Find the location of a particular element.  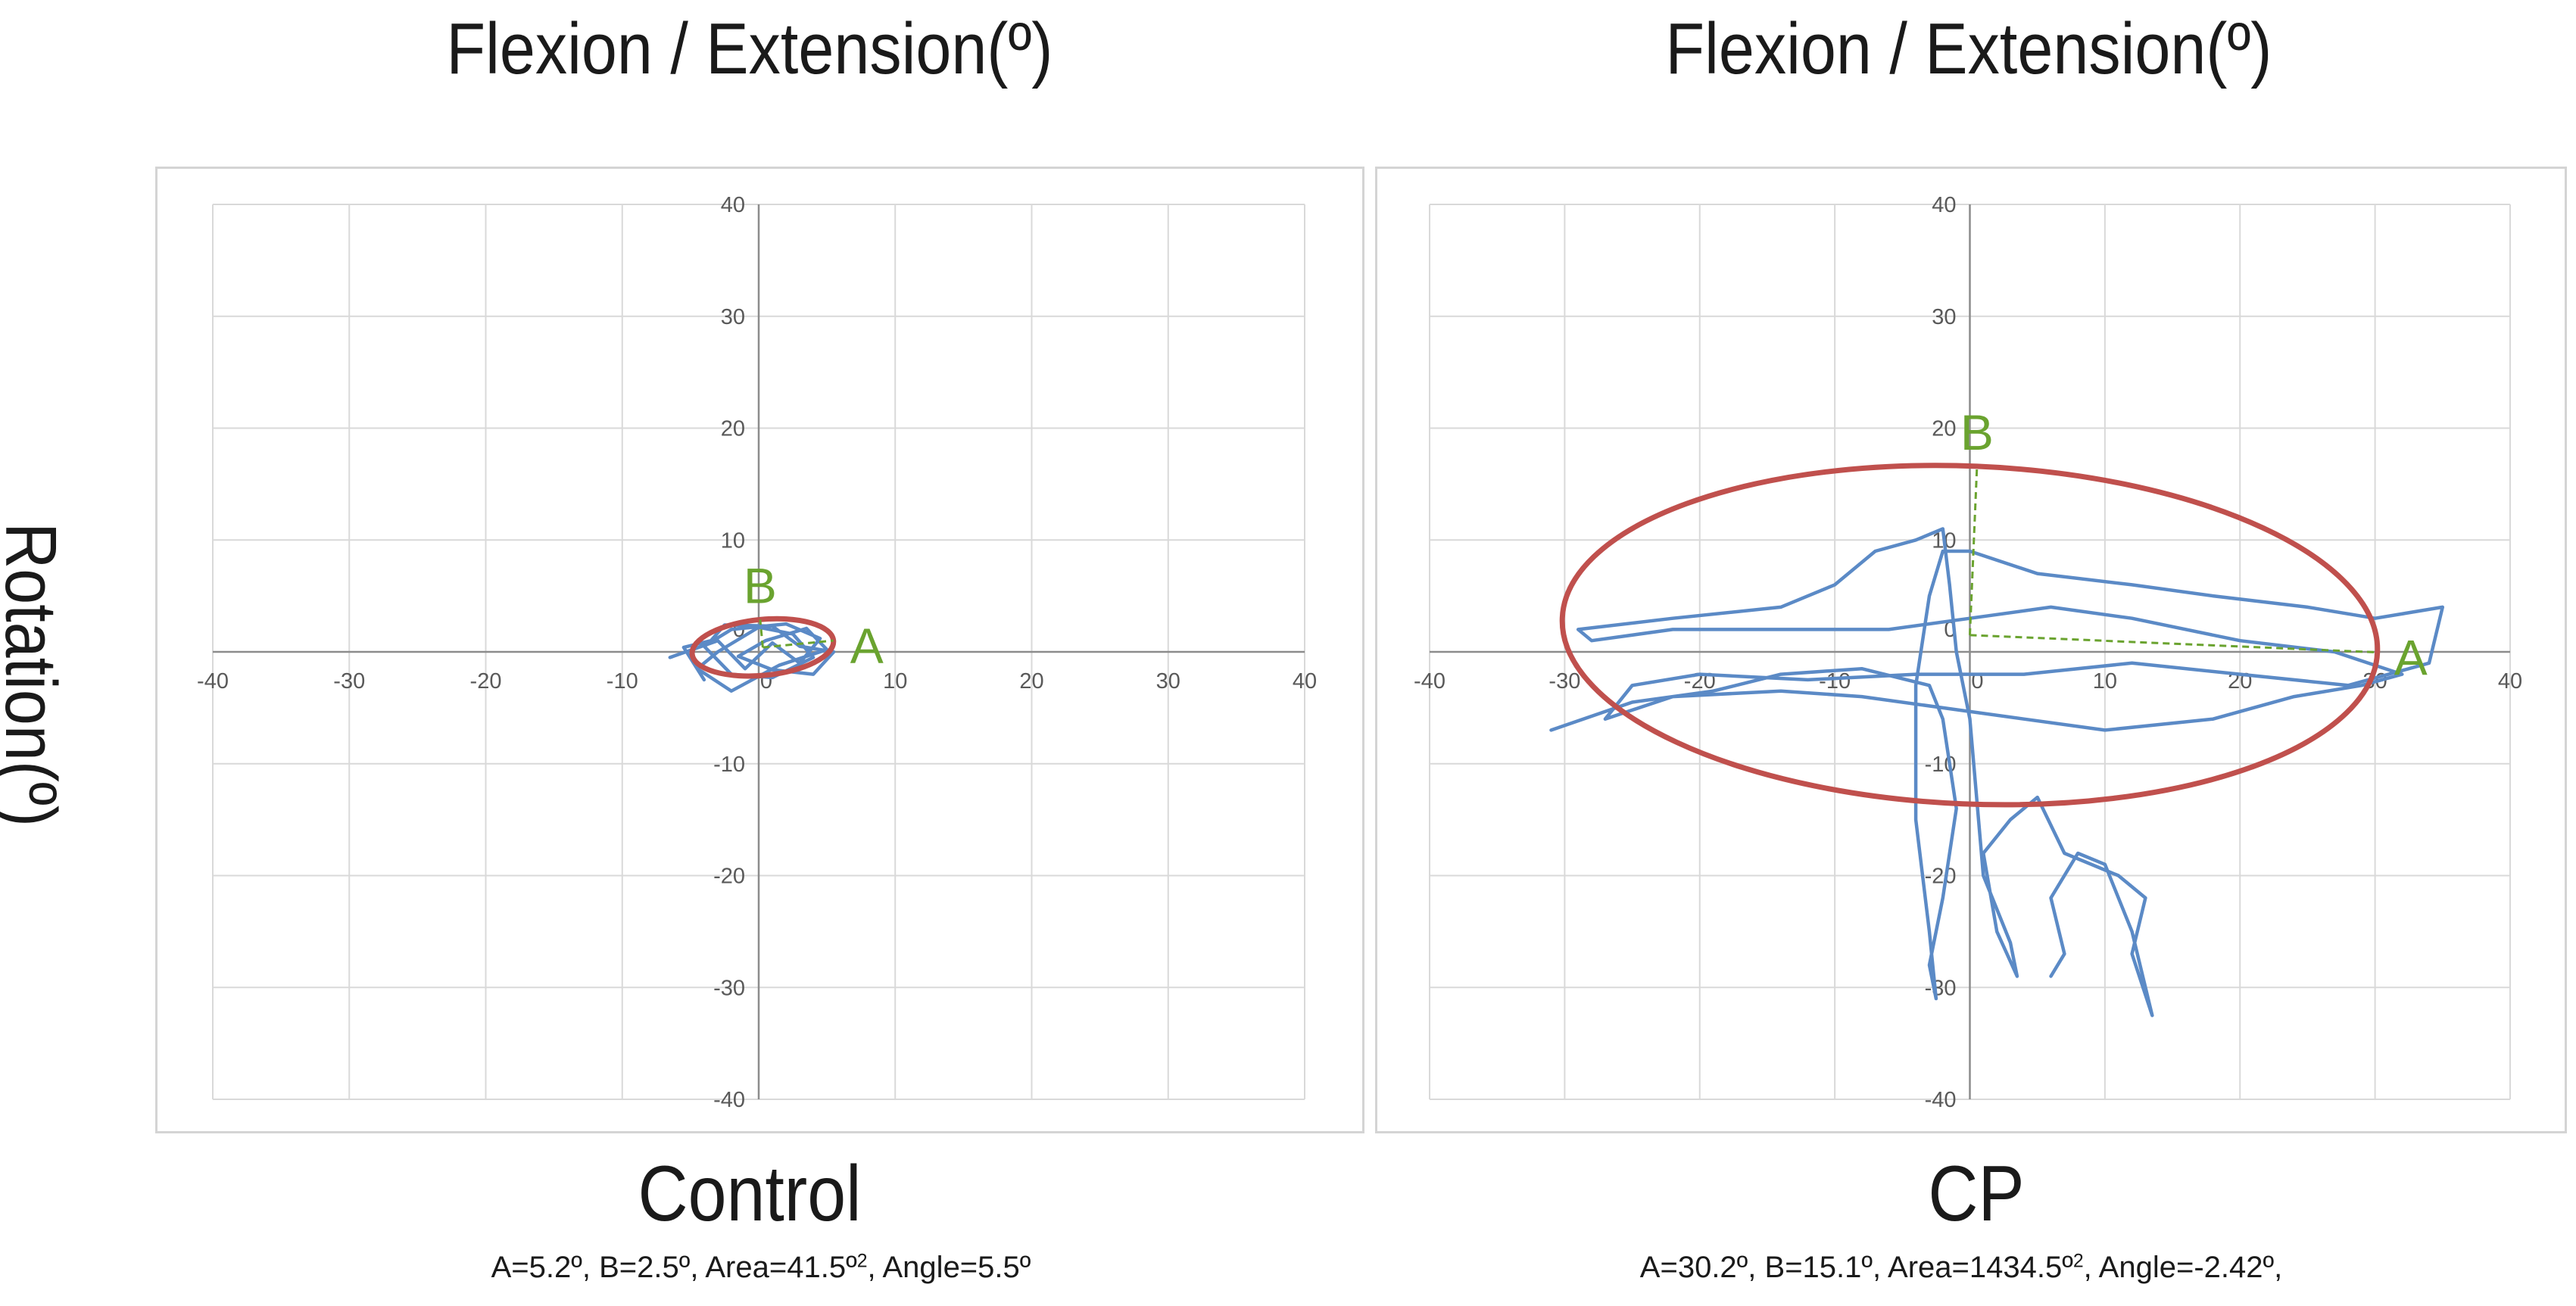

panel-name-cp: CP is located at coordinates (1976, 1194).